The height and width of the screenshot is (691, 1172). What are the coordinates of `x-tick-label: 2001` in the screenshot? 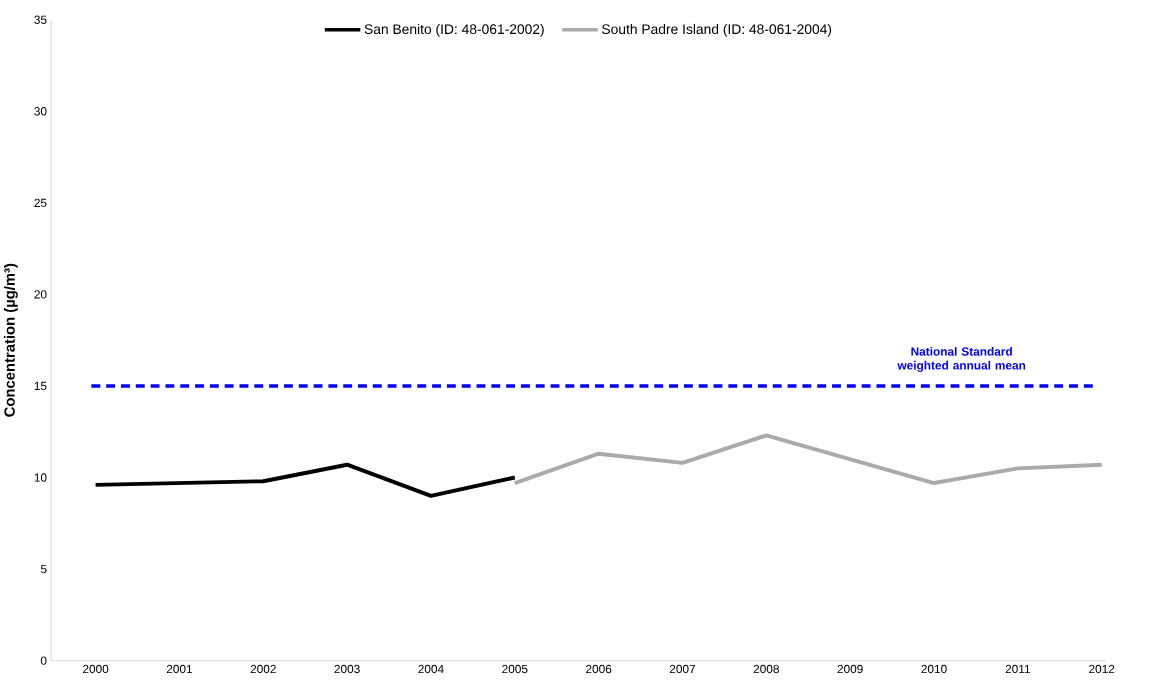 It's located at (179, 669).